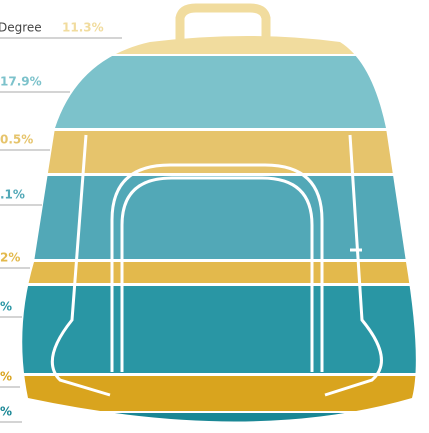 This screenshot has width=429, height=433. I want to click on band-category: Degree, so click(21, 28).